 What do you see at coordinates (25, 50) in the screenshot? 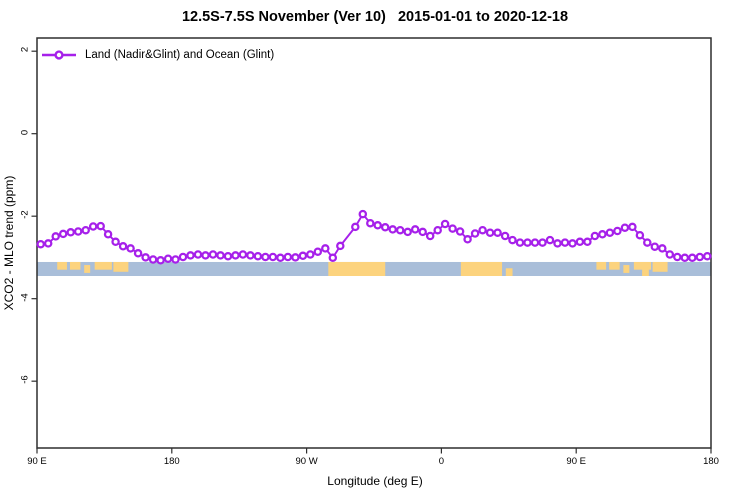
I see `y-tick-label: 2` at bounding box center [25, 50].